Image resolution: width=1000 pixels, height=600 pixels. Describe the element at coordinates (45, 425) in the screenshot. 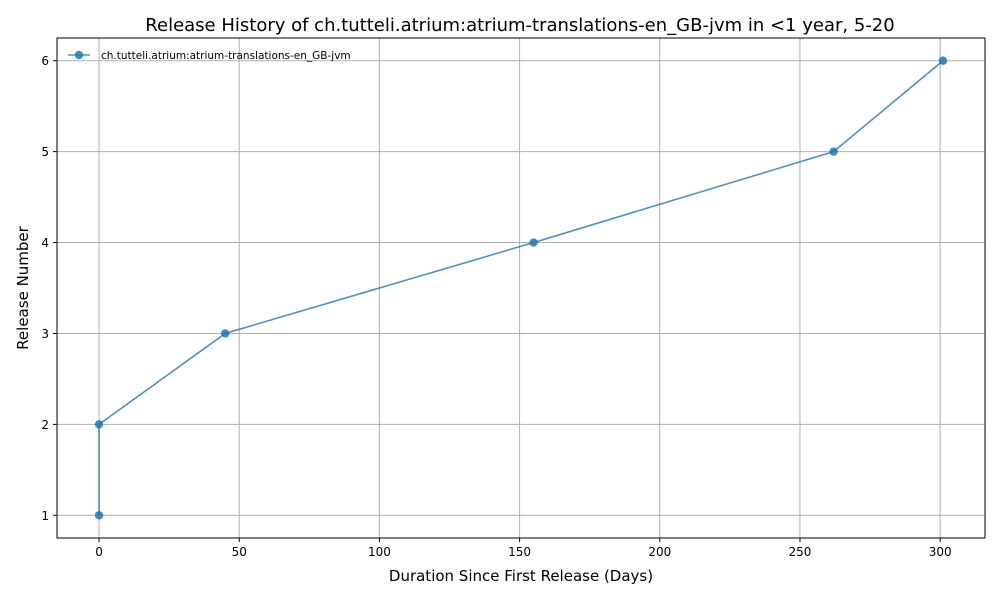

I see `y-tick-label: 2` at that location.